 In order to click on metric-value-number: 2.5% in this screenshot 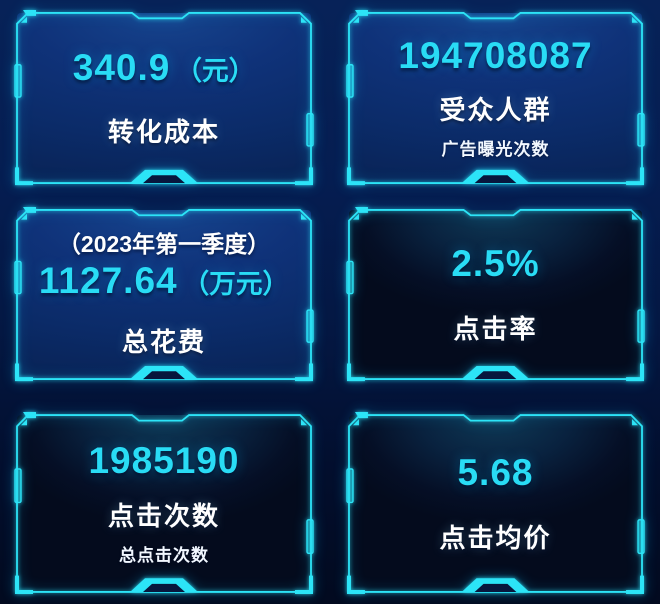, I will do `click(495, 264)`.